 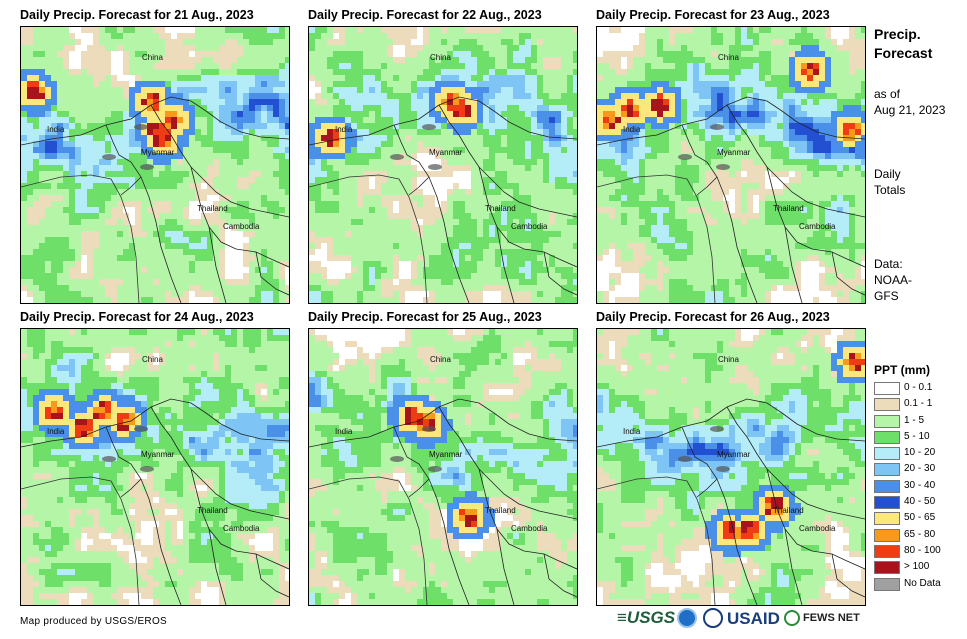 I want to click on usaid-seal, so click(x=713, y=618).